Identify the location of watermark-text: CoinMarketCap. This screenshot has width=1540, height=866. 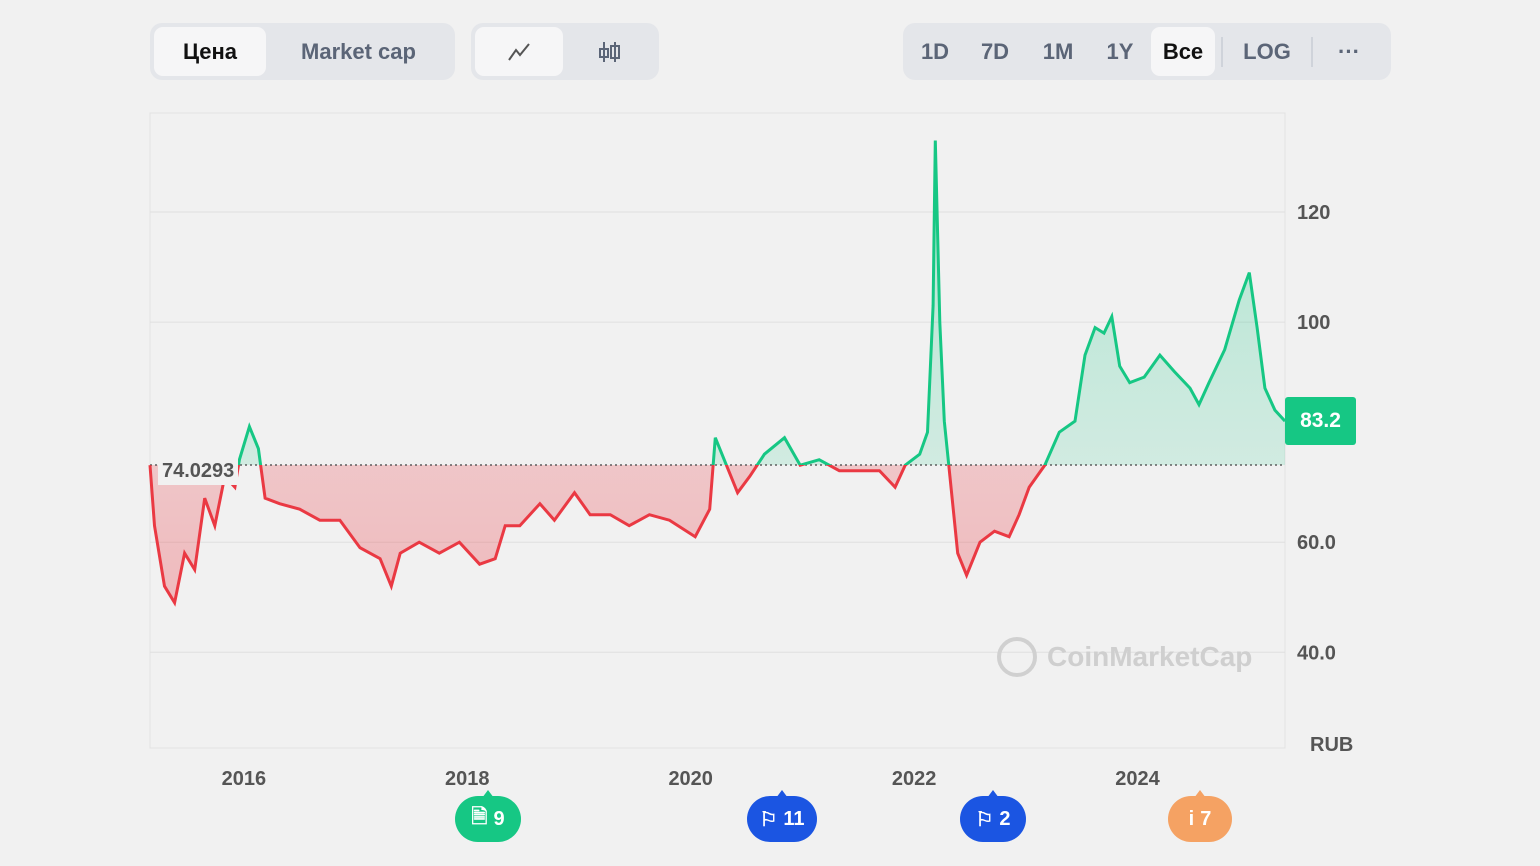
(1150, 656).